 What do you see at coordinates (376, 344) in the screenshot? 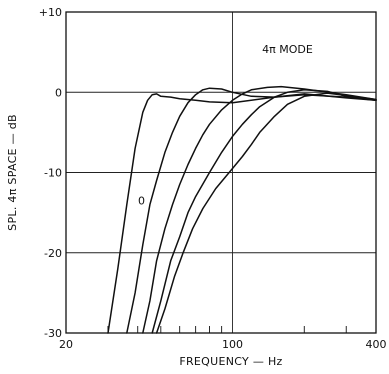
I see `x-tick-label: 400` at bounding box center [376, 344].